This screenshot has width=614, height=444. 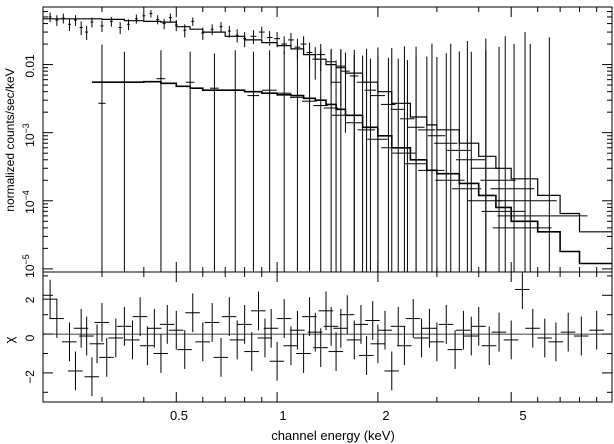 I want to click on spectrum-y-axis-label: normalized counts/sec/keV, so click(x=10, y=139).